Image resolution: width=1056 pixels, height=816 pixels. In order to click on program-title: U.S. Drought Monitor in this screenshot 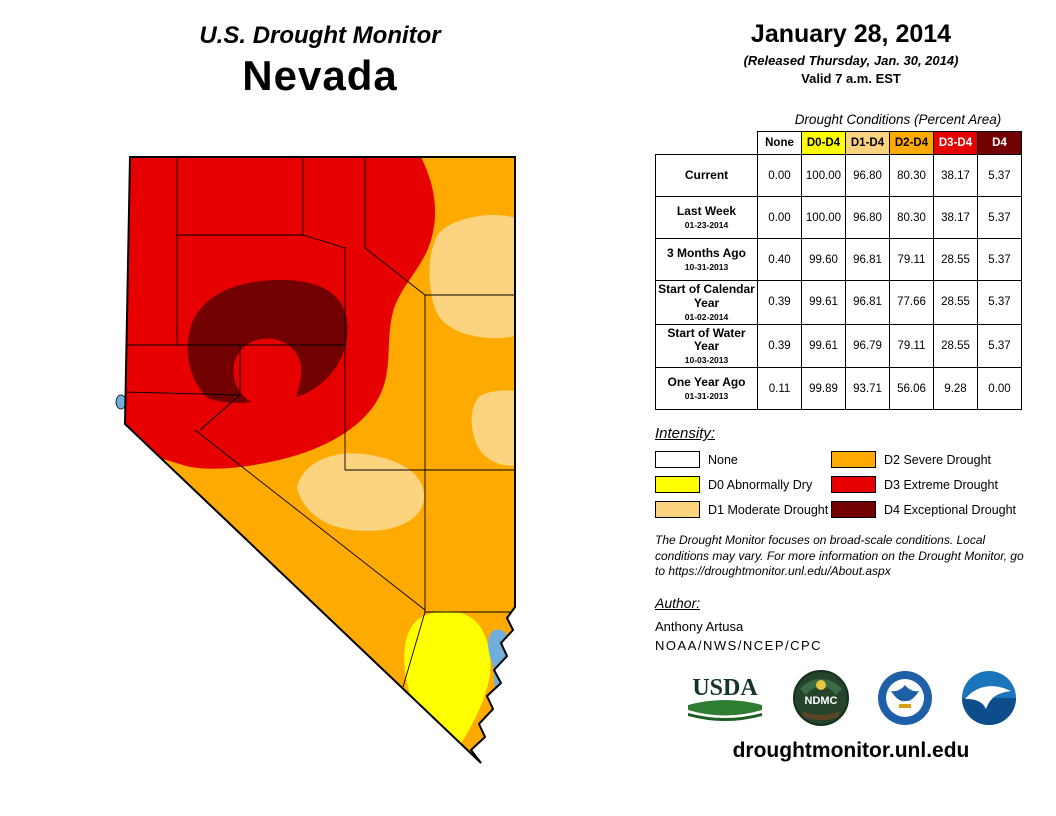, I will do `click(320, 35)`.